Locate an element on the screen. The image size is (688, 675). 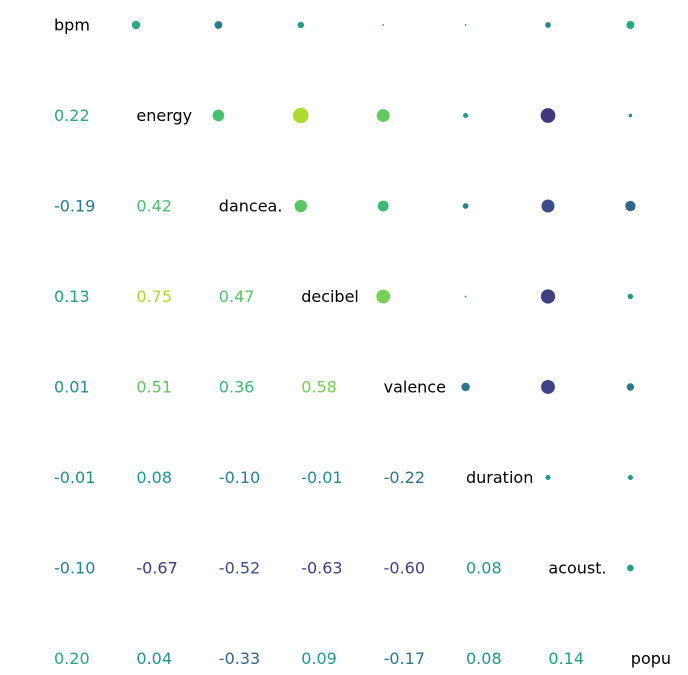
correlation-value-r7-c6: 0.14 is located at coordinates (566, 658).